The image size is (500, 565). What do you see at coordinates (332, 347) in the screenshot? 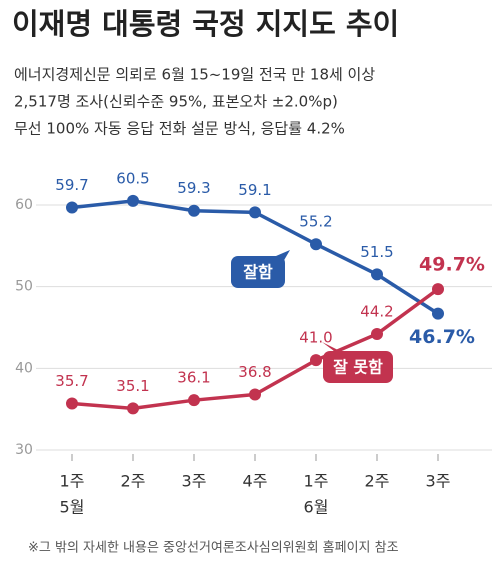
I see `callout-tail` at bounding box center [332, 347].